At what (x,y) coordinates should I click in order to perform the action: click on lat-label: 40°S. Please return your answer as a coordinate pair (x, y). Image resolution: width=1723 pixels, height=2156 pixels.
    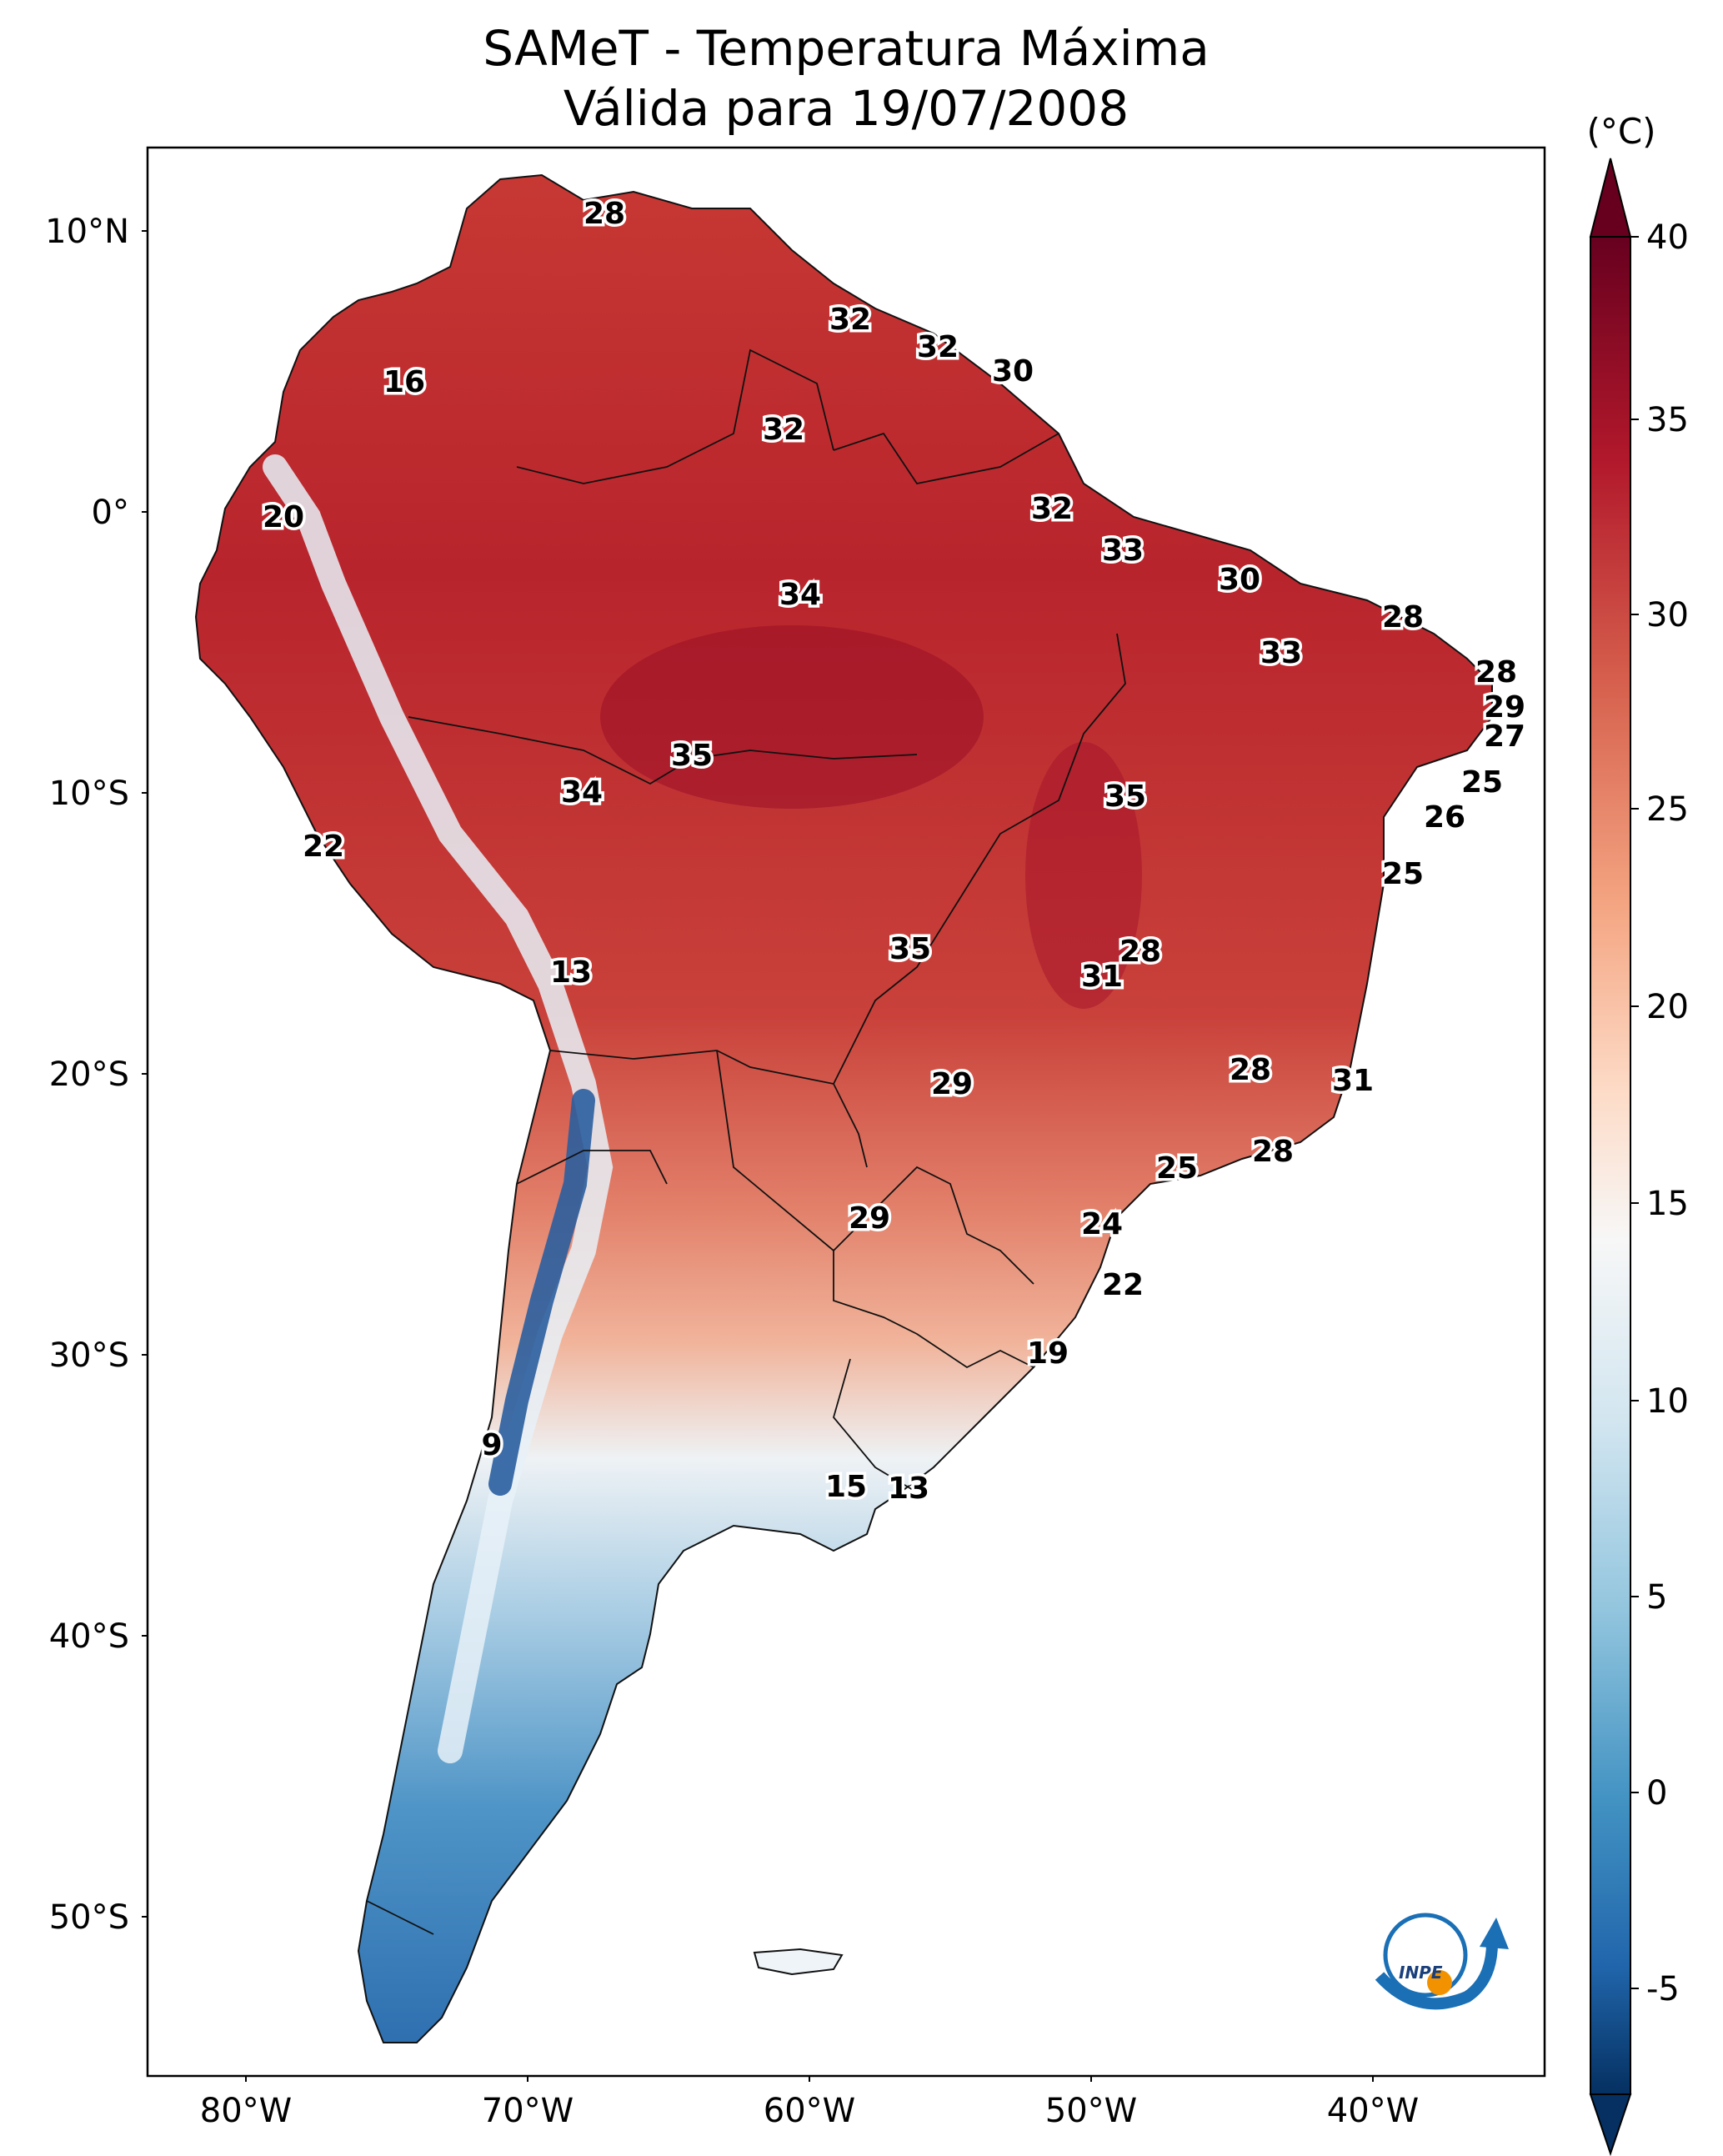
    Looking at the image, I should click on (89, 1636).